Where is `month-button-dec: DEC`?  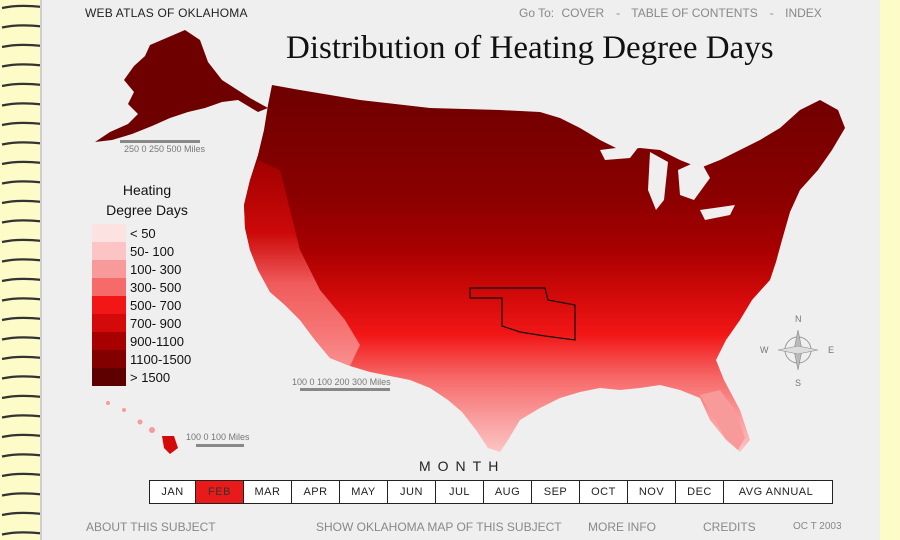
month-button-dec: DEC is located at coordinates (700, 492).